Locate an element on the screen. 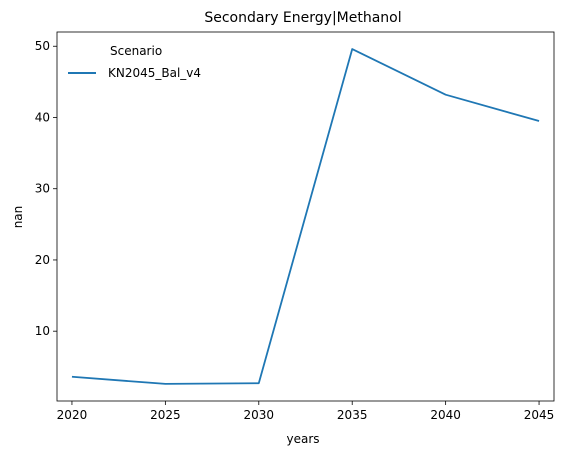 The width and height of the screenshot is (561, 456). y-tick-label: 50 is located at coordinates (42, 46).